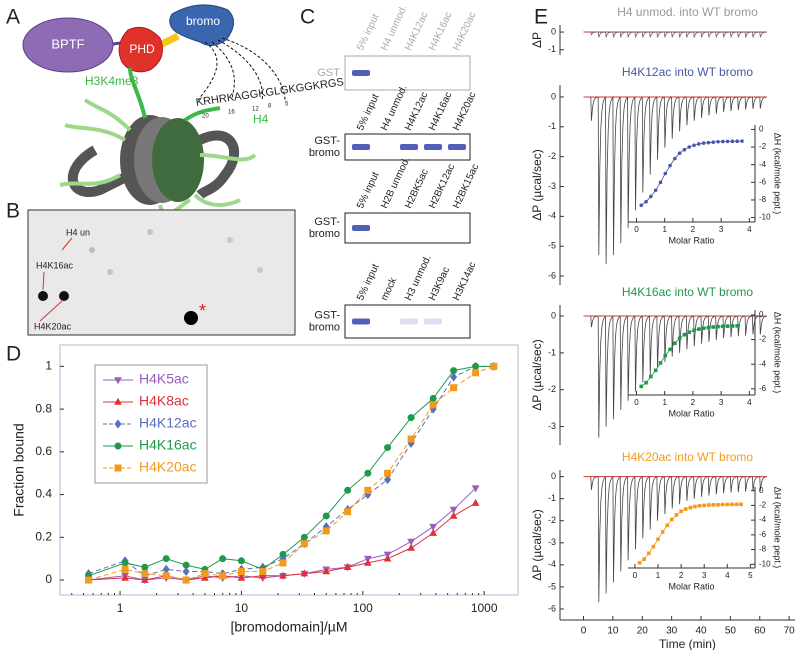 The height and width of the screenshot is (650, 800). I want to click on x-tick-label: 20, so click(643, 631).